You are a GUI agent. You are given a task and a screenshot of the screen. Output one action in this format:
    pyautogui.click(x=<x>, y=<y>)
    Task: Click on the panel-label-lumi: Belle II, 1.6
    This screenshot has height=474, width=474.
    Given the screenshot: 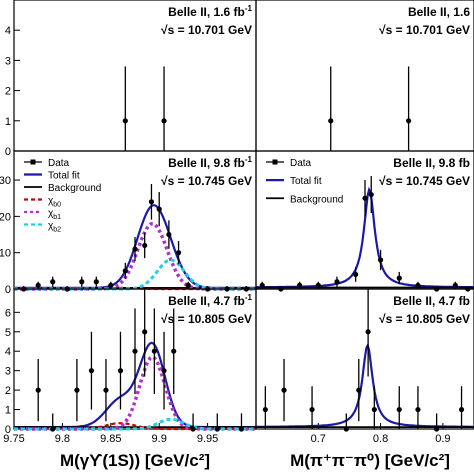 What is the action you would take?
    pyautogui.click(x=439, y=12)
    